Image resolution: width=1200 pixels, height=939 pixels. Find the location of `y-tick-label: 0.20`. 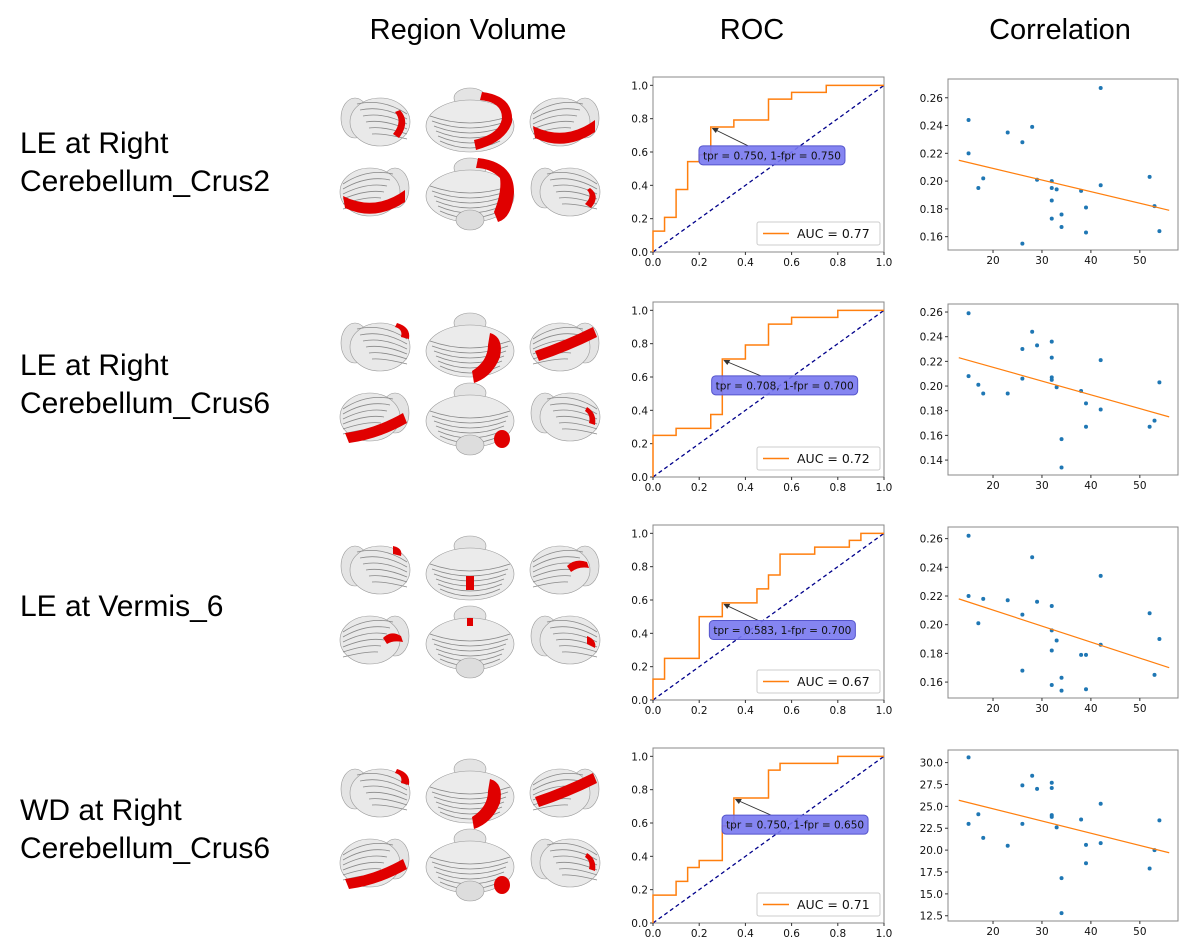

y-tick-label: 0.20 is located at coordinates (931, 626).